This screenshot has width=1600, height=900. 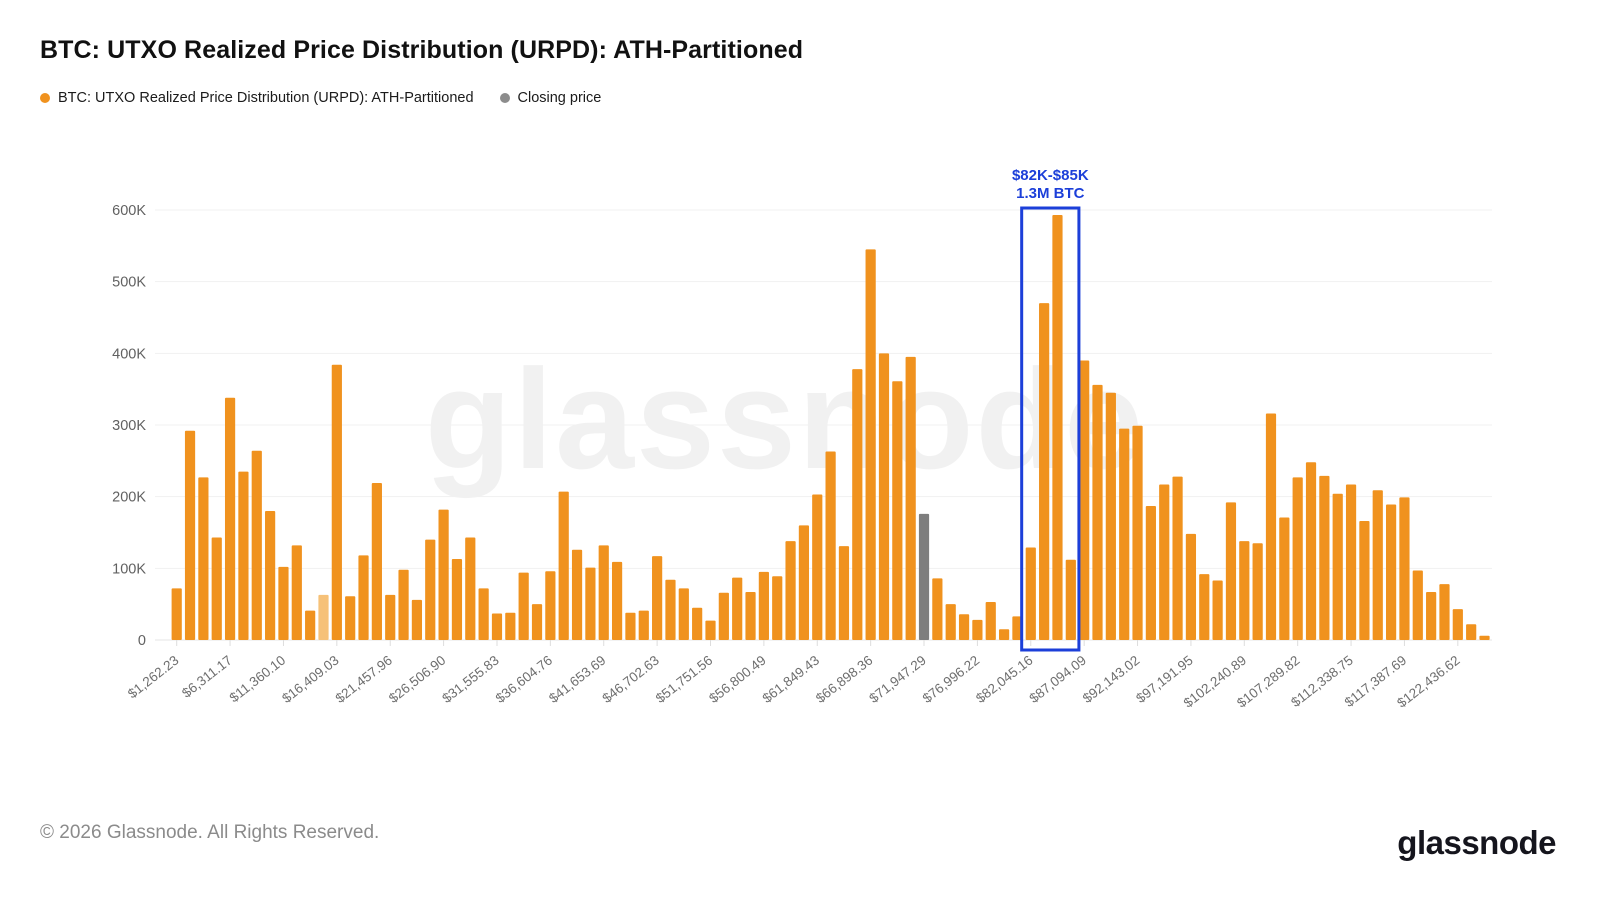 What do you see at coordinates (550, 98) in the screenshot?
I see `legend-item-closing-price: Closing price` at bounding box center [550, 98].